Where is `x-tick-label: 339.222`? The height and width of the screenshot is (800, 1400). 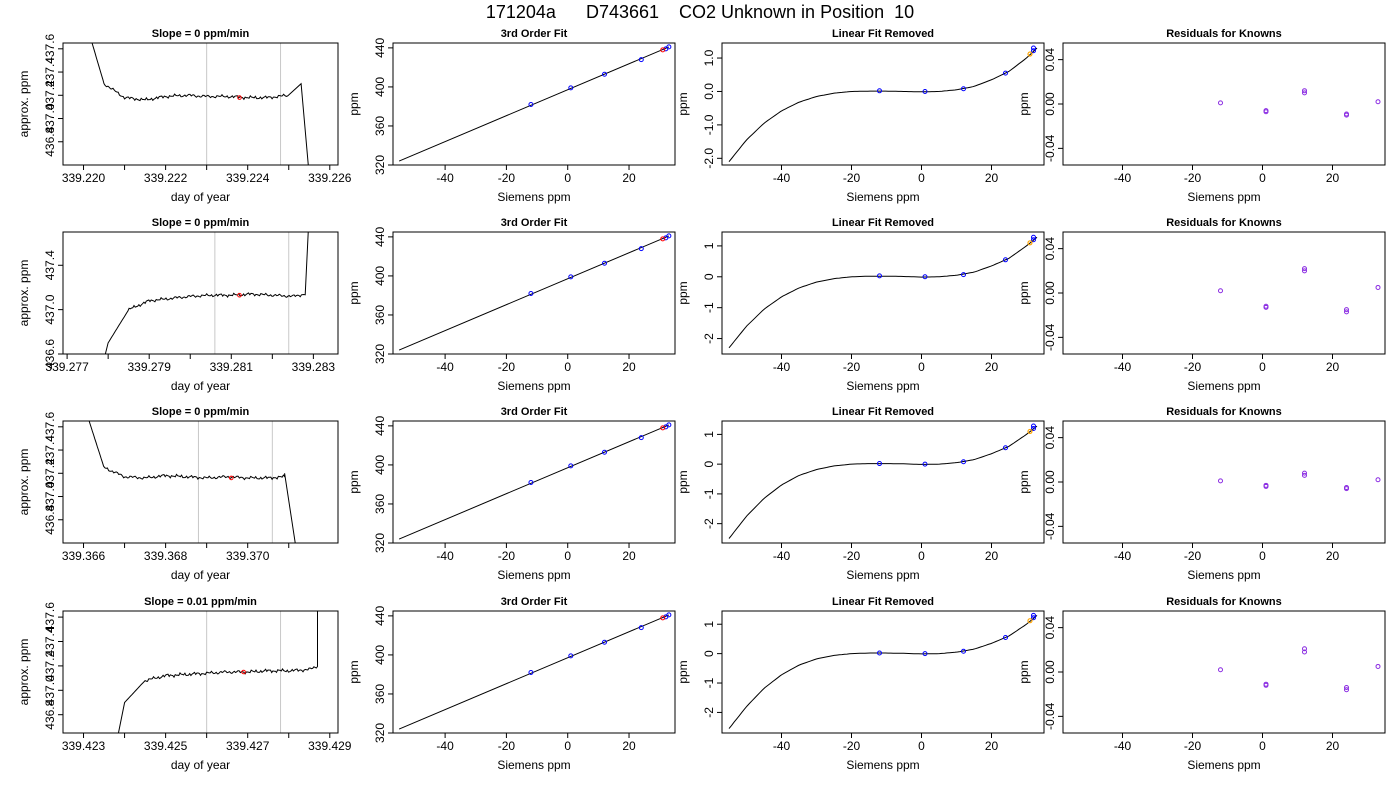 x-tick-label: 339.222 is located at coordinates (166, 178).